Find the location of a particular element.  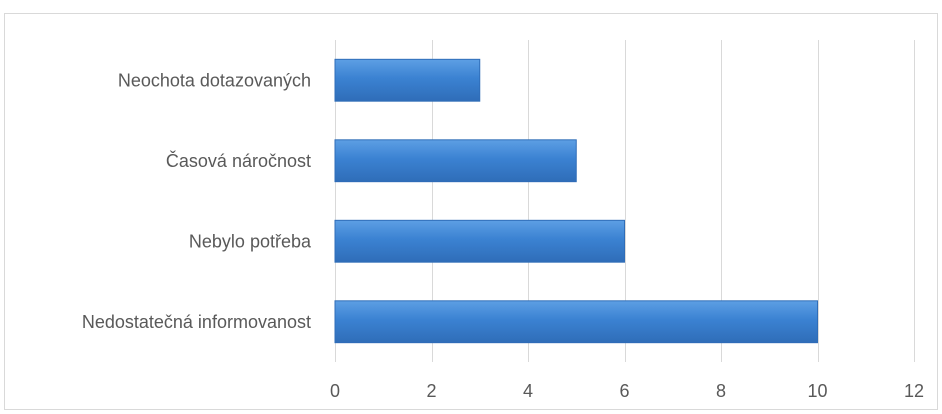

x-tick-label: 6 is located at coordinates (624, 391).